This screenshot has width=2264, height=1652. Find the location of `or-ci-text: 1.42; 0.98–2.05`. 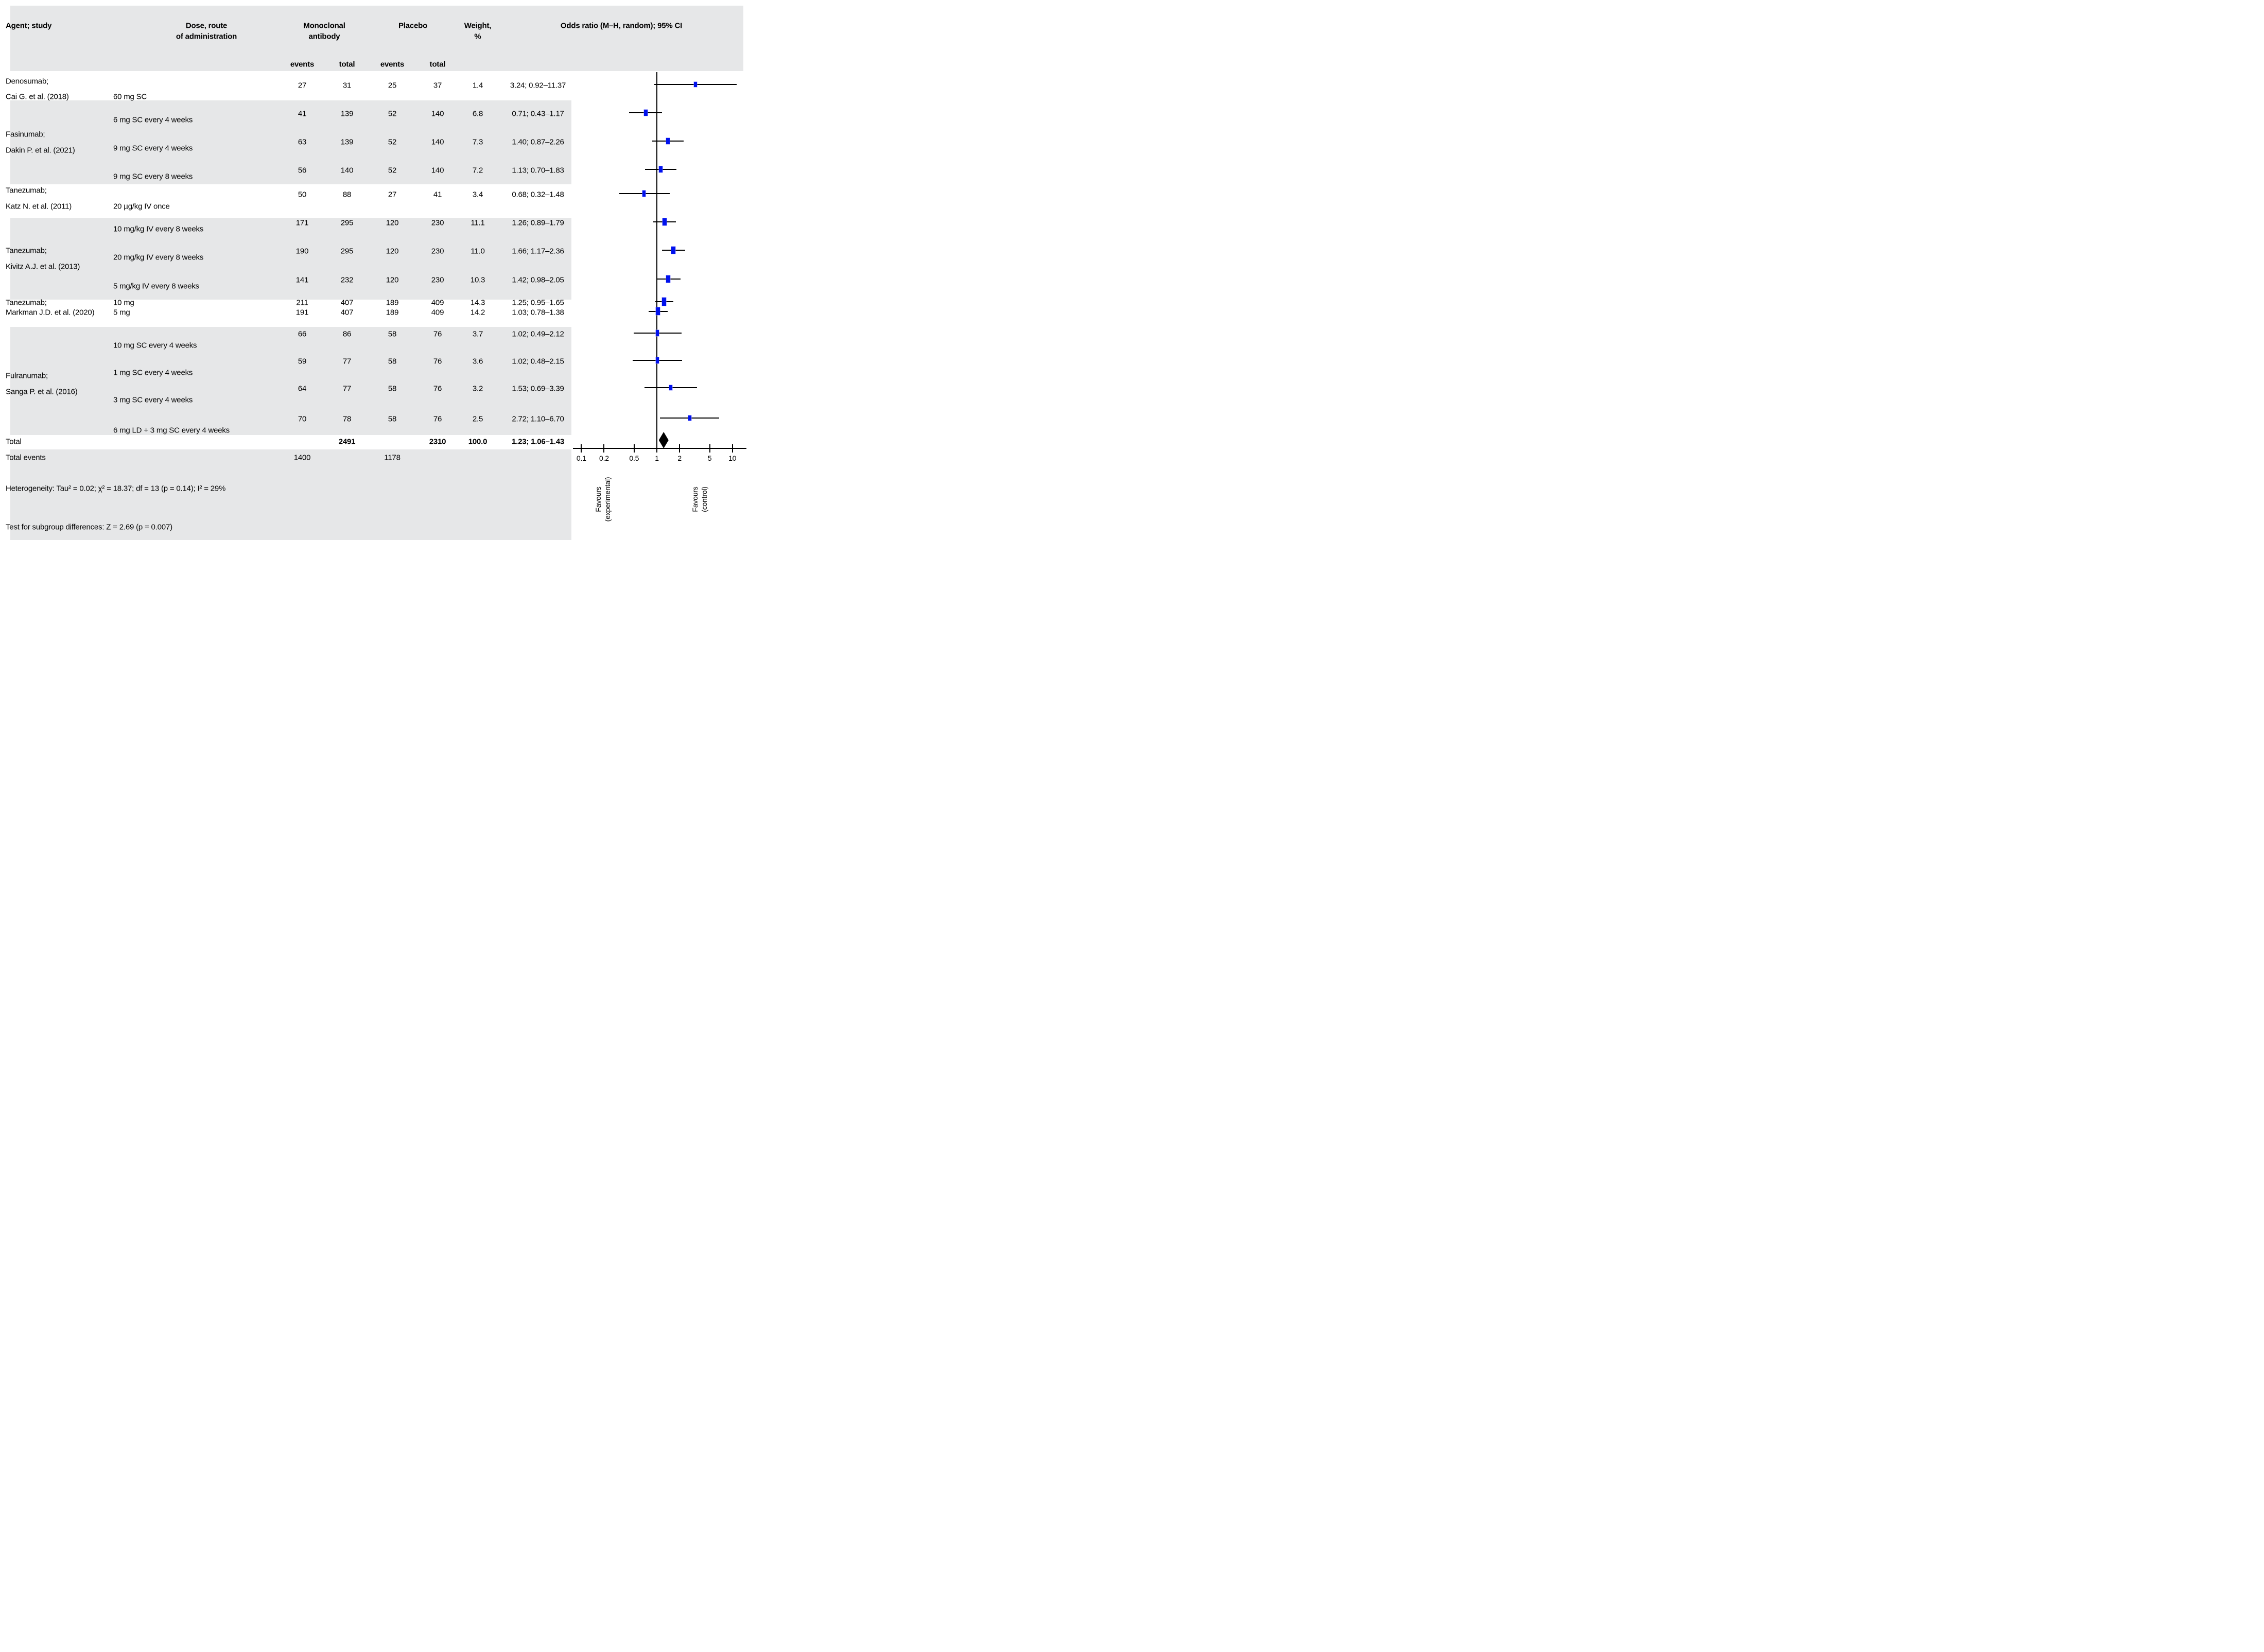

or-ci-text: 1.42; 0.98–2.05 is located at coordinates (538, 280).